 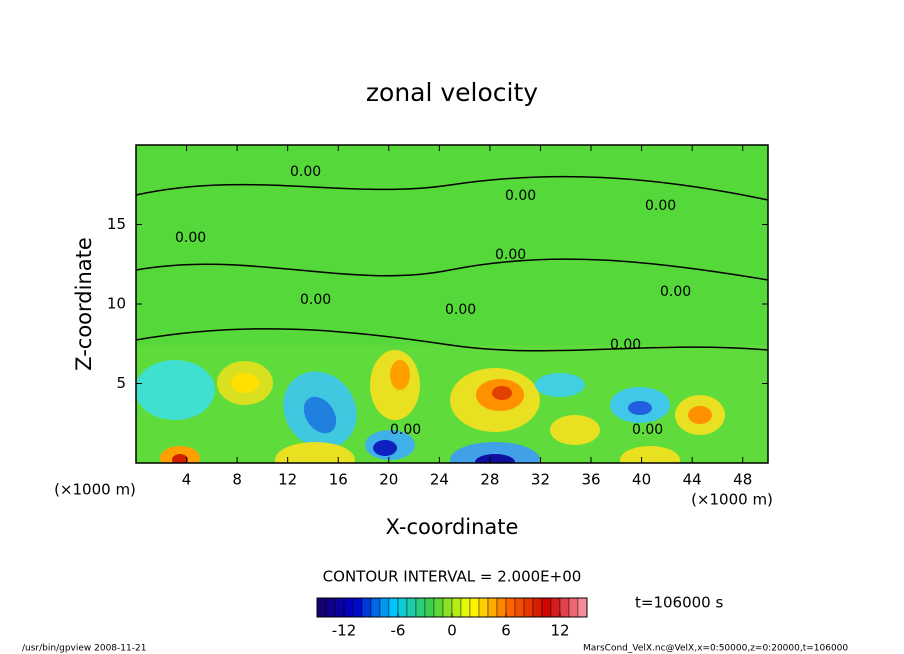 I want to click on y-tick-label: 10, so click(x=116, y=304).